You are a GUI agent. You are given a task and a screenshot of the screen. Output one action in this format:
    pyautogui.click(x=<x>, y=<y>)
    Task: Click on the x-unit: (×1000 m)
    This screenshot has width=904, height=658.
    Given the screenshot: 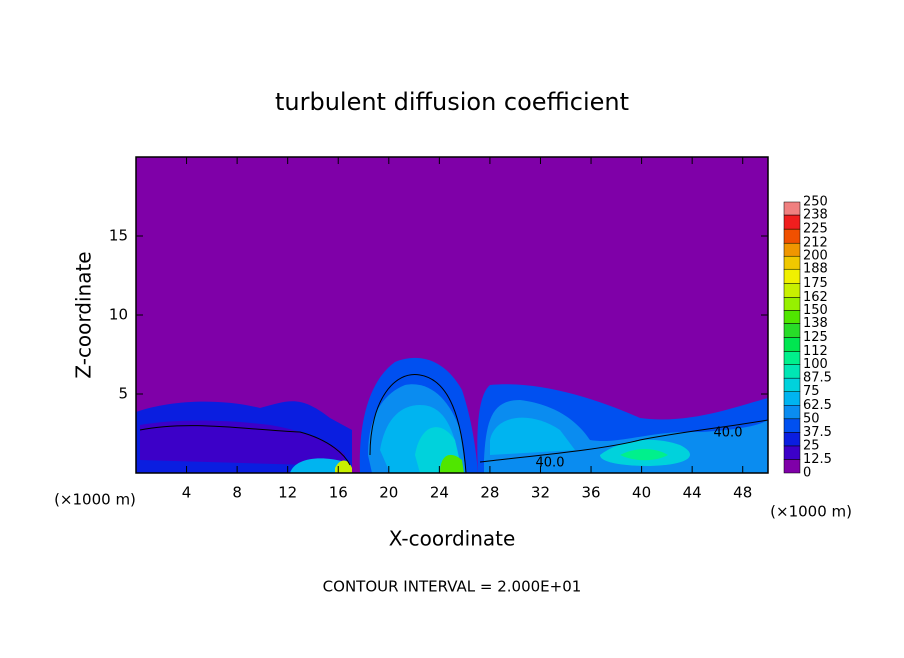 What is the action you would take?
    pyautogui.click(x=811, y=512)
    